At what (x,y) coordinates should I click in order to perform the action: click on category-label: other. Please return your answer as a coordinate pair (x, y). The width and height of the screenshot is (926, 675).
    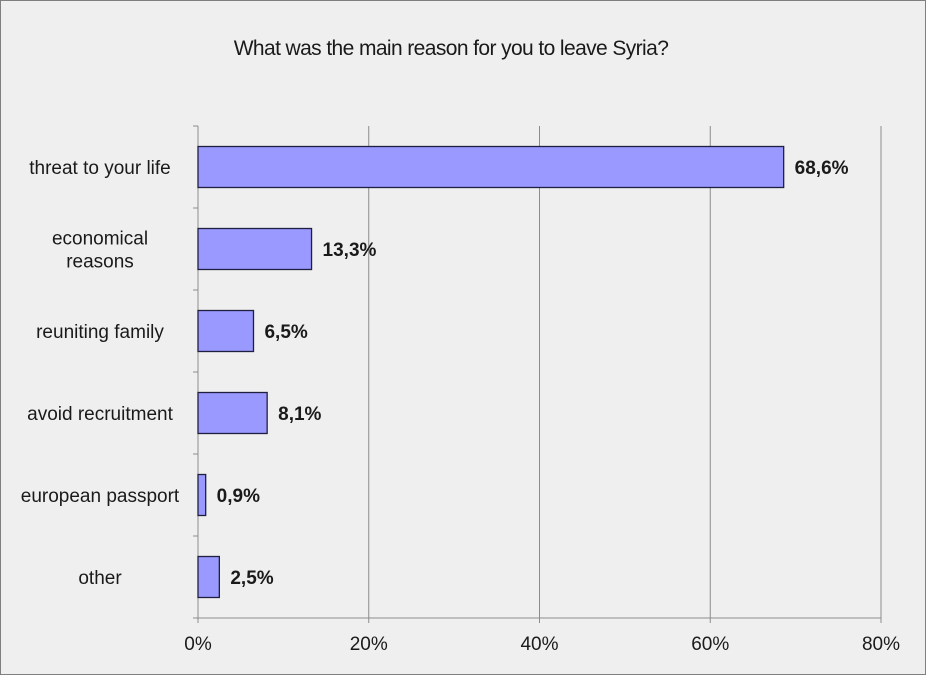
    Looking at the image, I should click on (100, 578).